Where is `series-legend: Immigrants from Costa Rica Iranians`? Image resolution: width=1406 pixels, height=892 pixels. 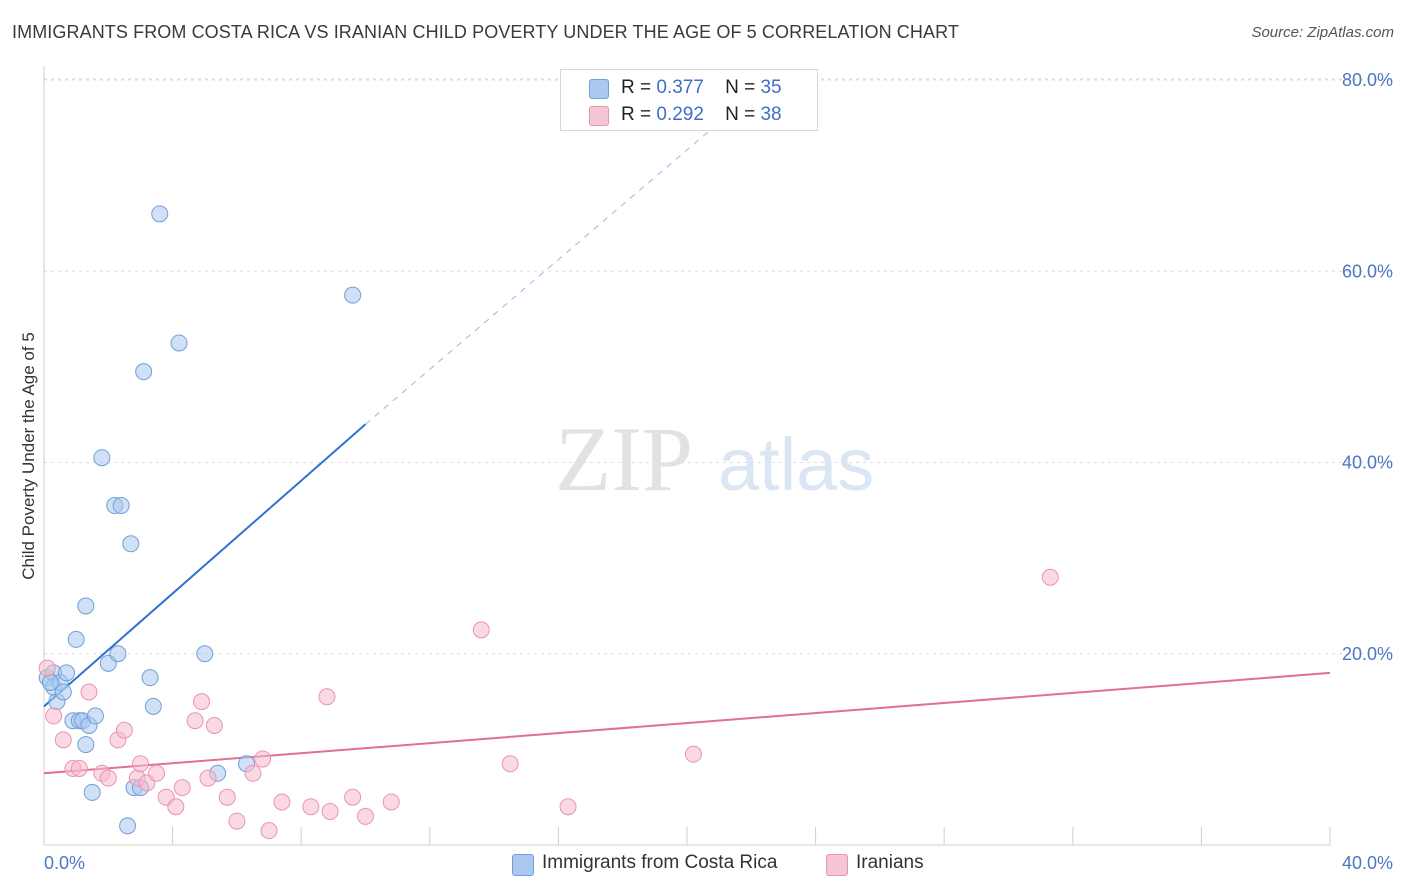 series-legend: Immigrants from Costa Rica Iranians is located at coordinates (703, 865).